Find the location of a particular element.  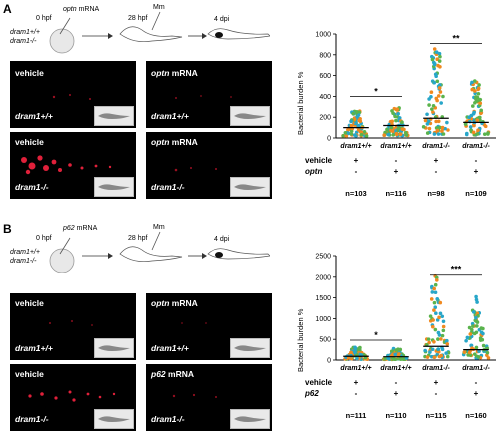

n-label: n=111 is located at coordinates (356, 415).